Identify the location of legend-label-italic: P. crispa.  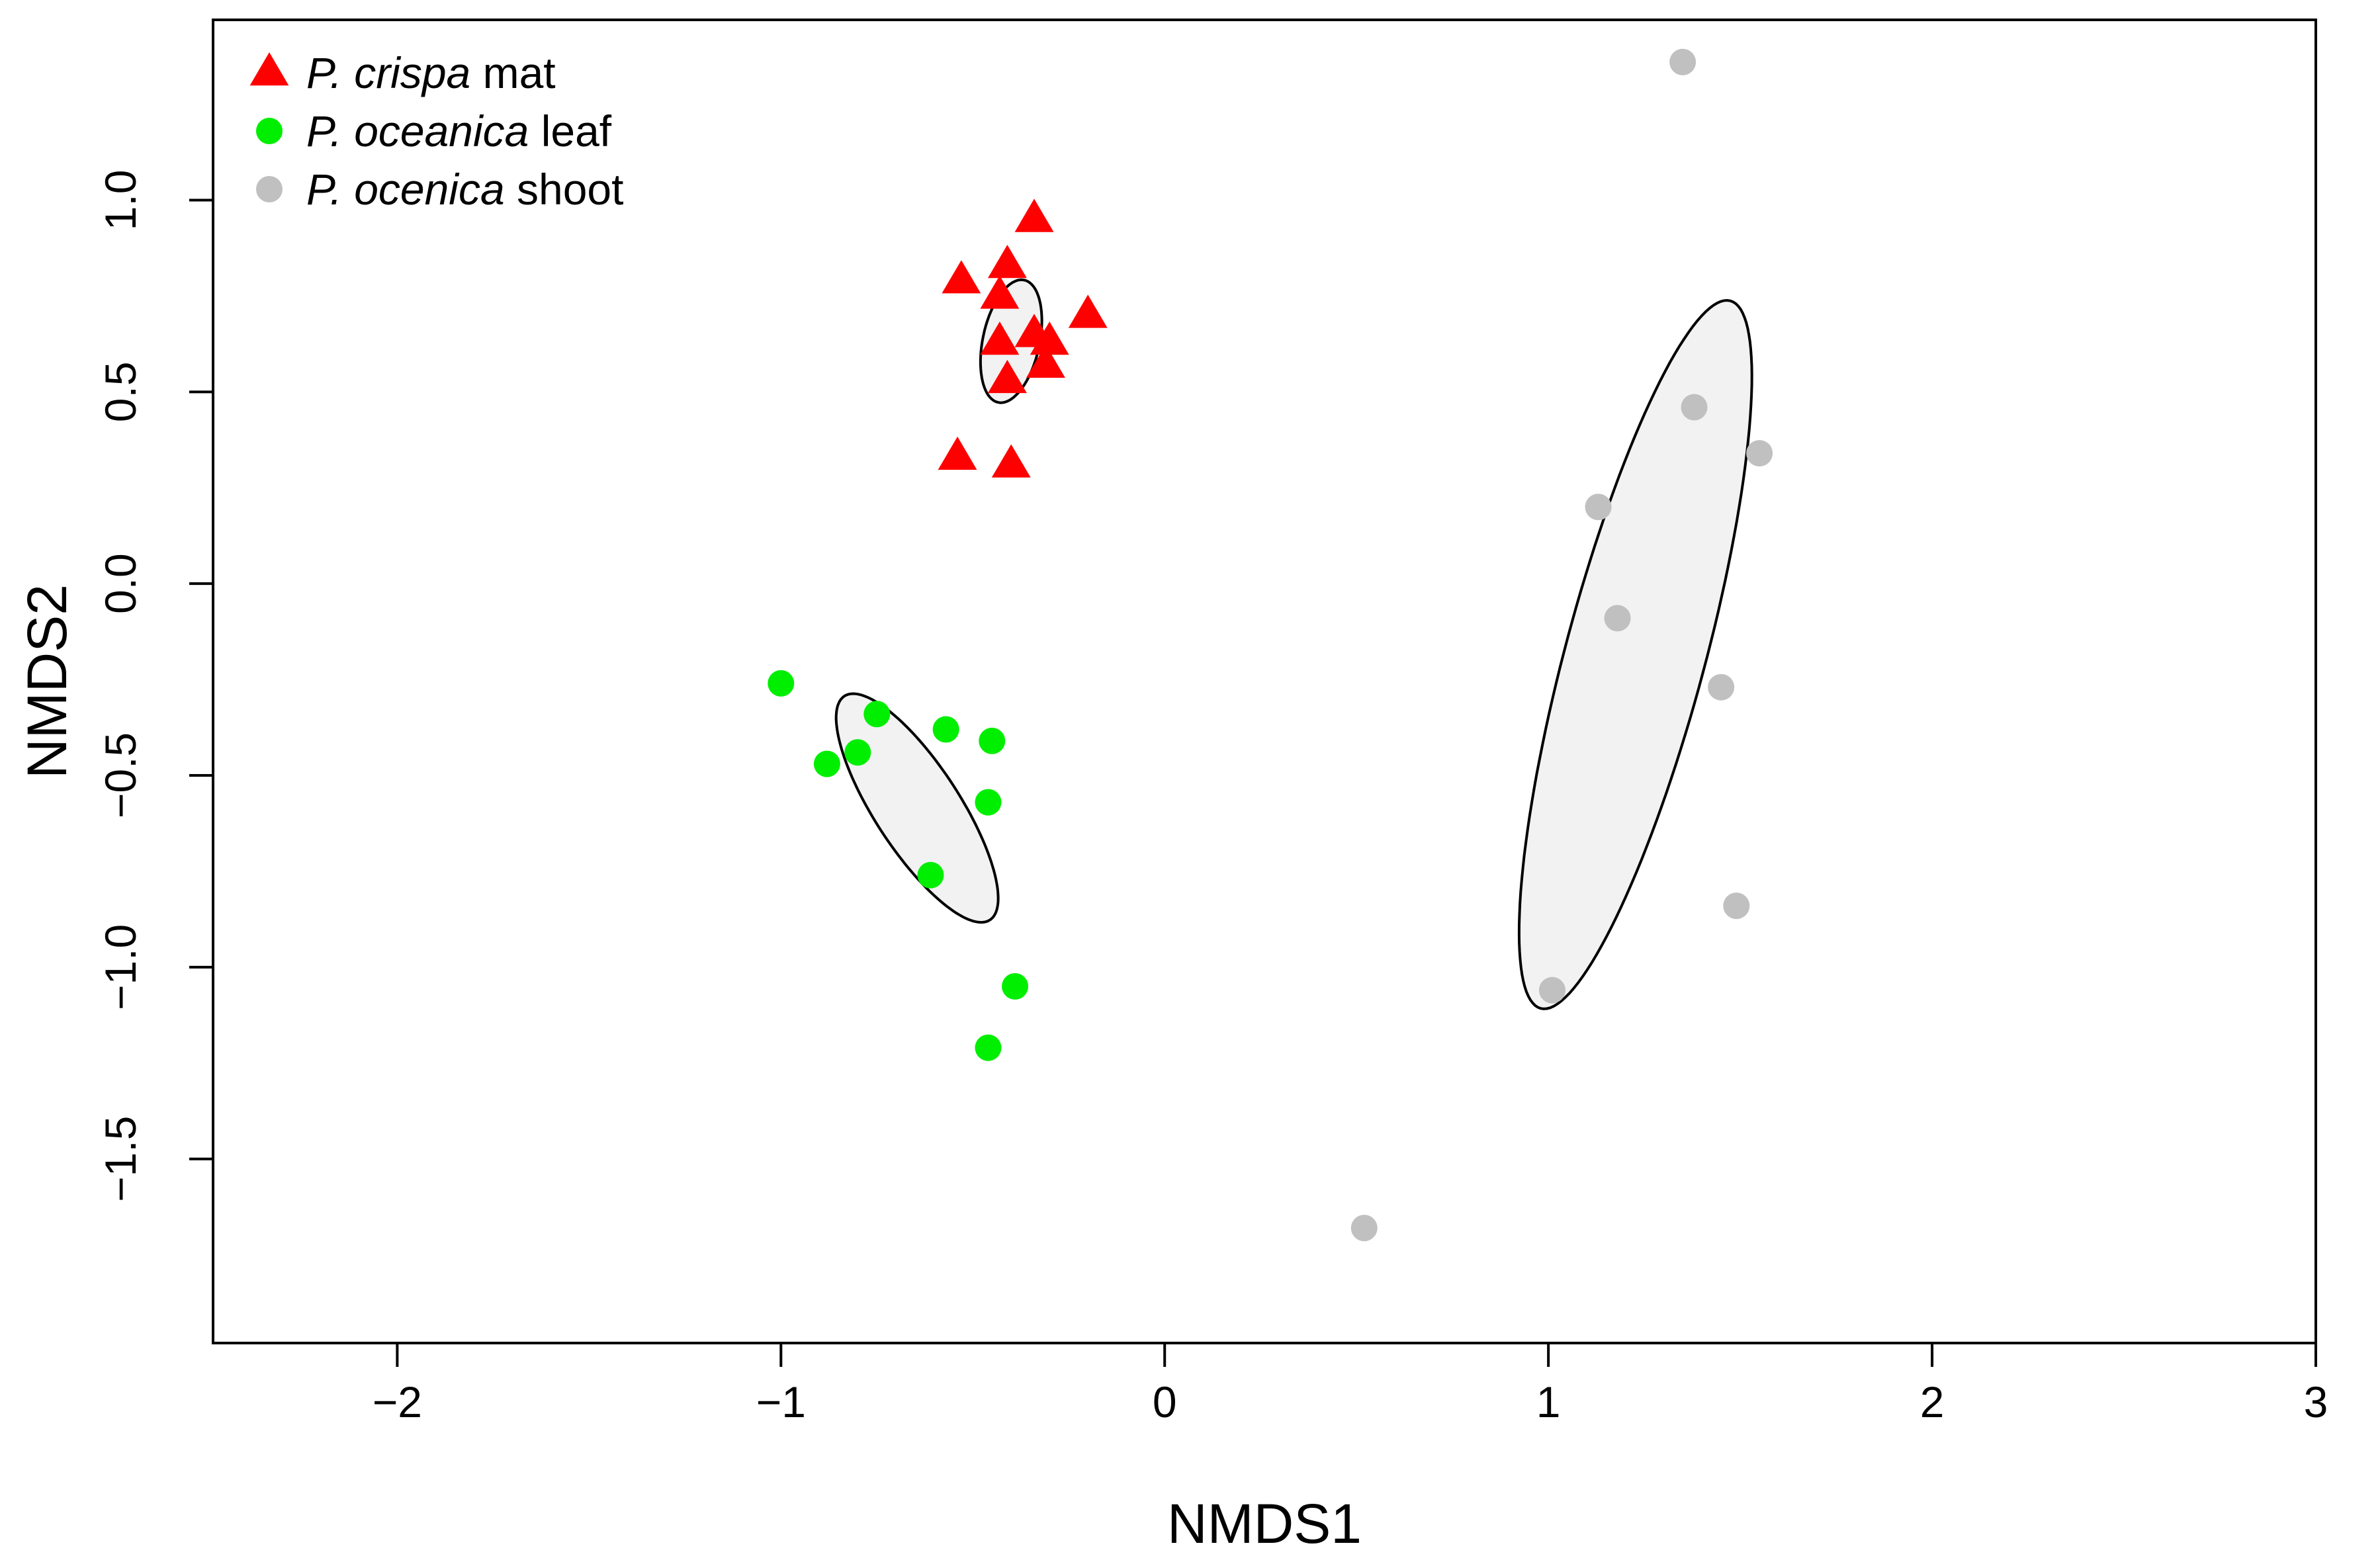
(388, 72).